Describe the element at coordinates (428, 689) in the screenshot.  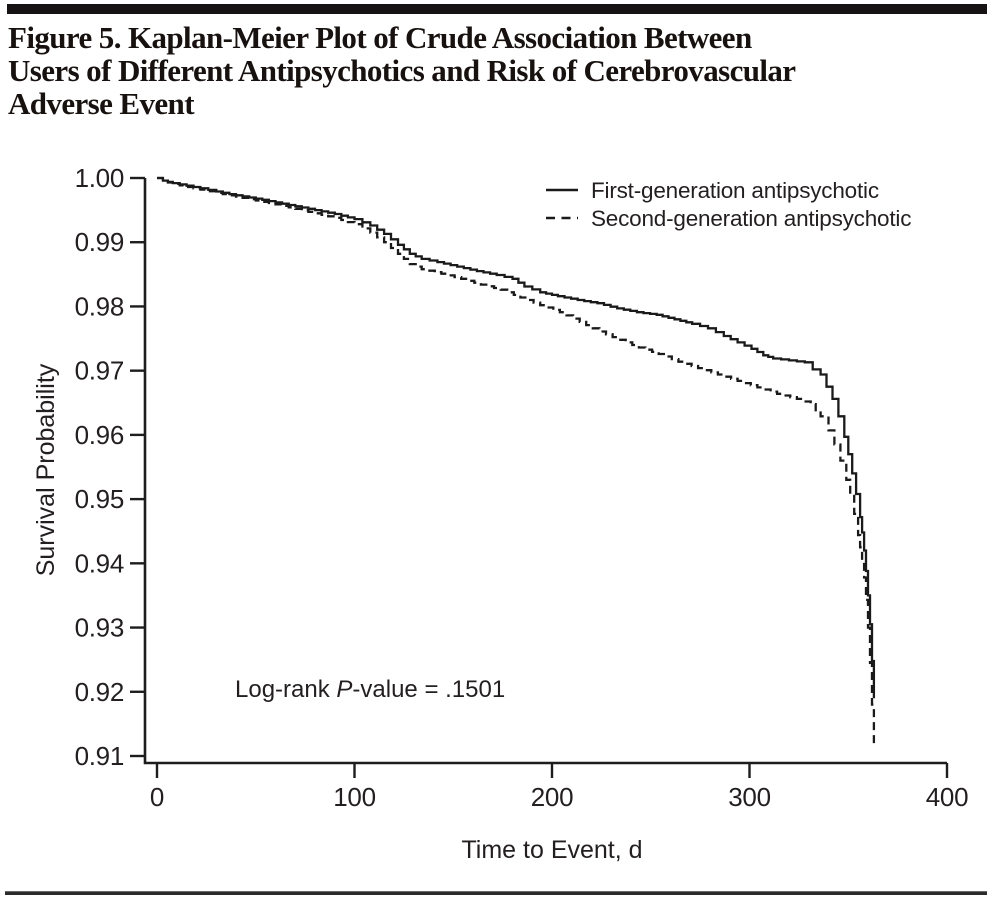
I see `log-rank-annotation-suffix: -value = .1501` at that location.